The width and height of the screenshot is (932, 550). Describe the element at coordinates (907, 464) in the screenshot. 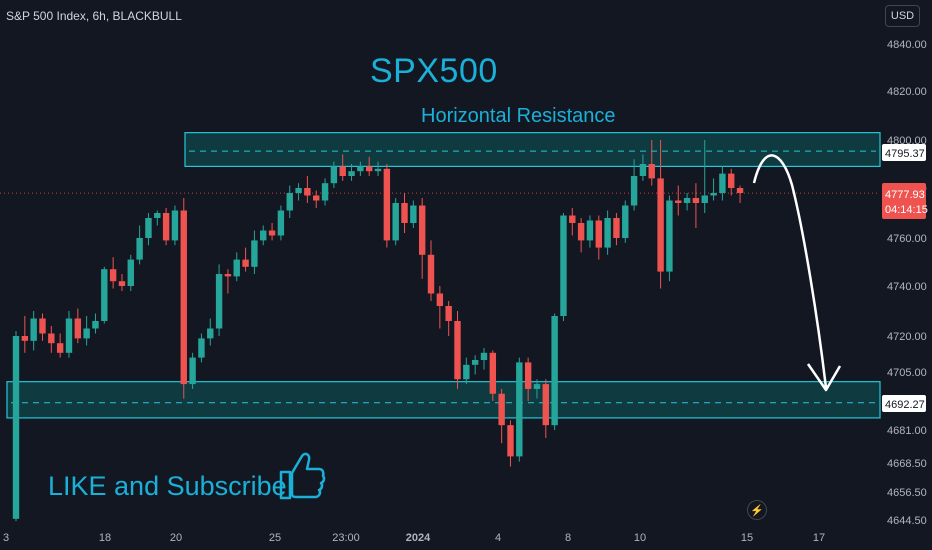

I see `y-tick-label: 4668.50` at that location.